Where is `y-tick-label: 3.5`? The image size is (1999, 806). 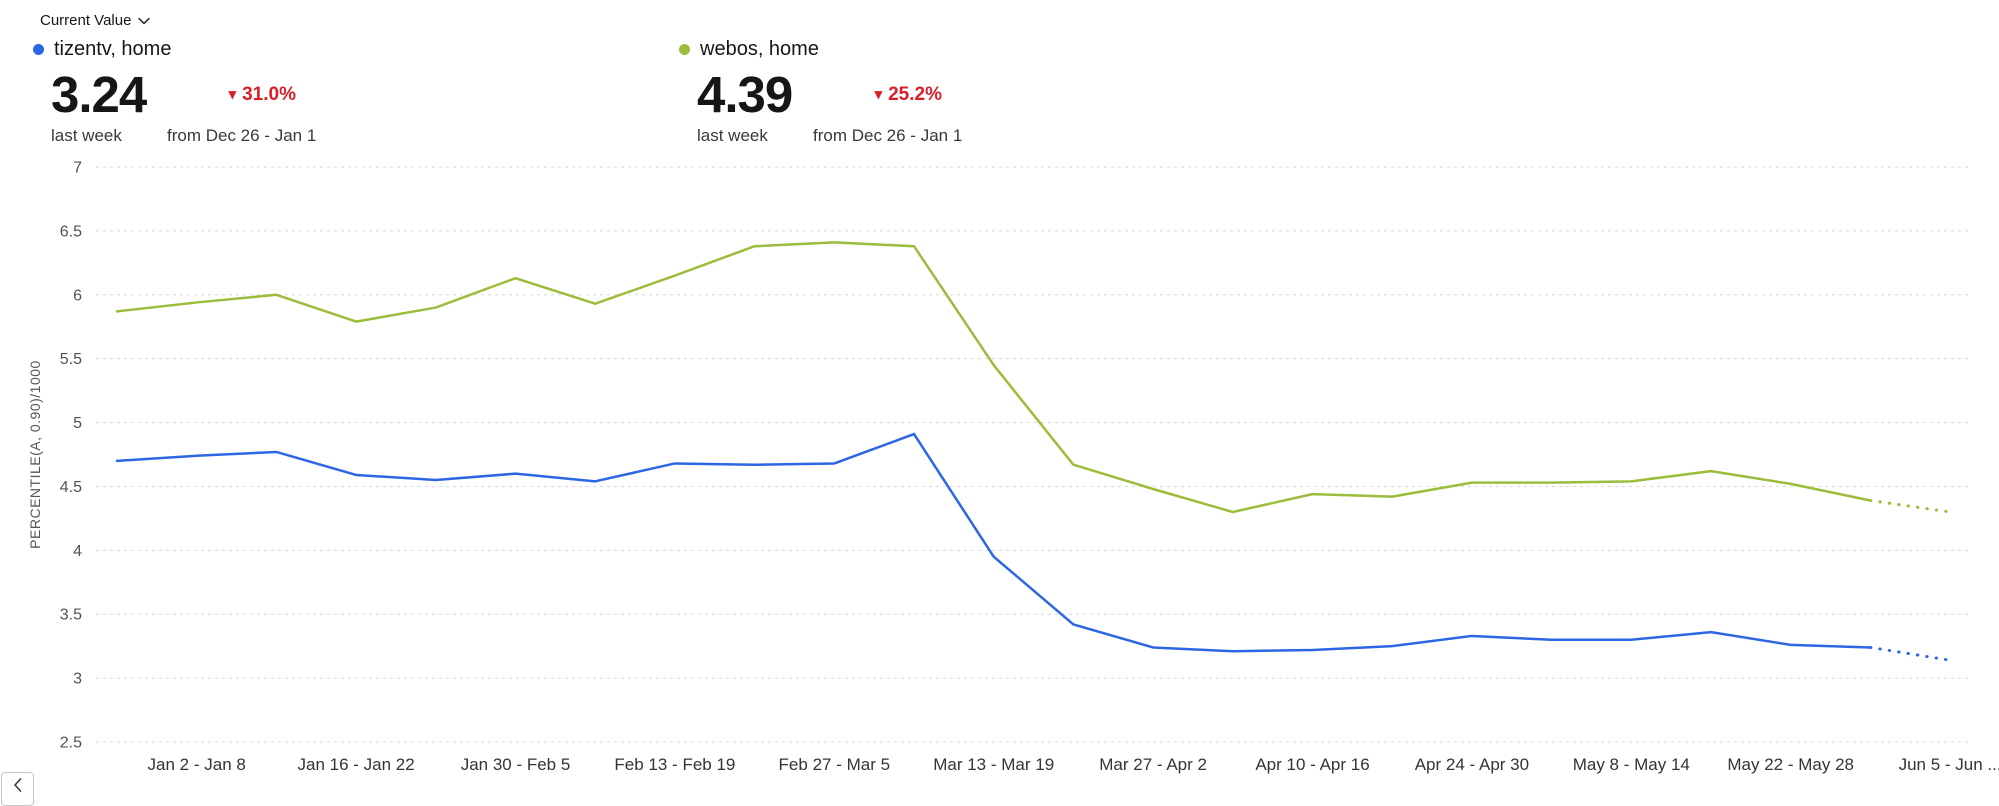
y-tick-label: 3.5 is located at coordinates (71, 615).